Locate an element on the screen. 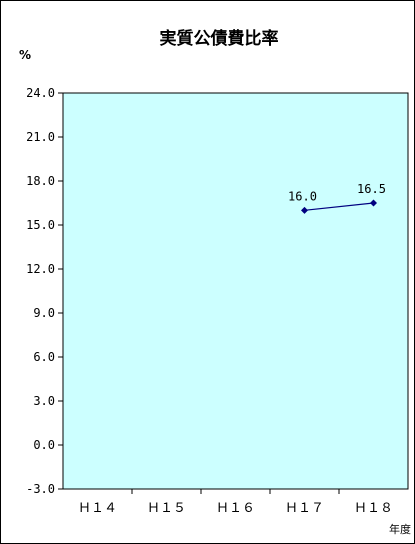 The height and width of the screenshot is (544, 415). y-tick-label: 12.0 is located at coordinates (40, 269).